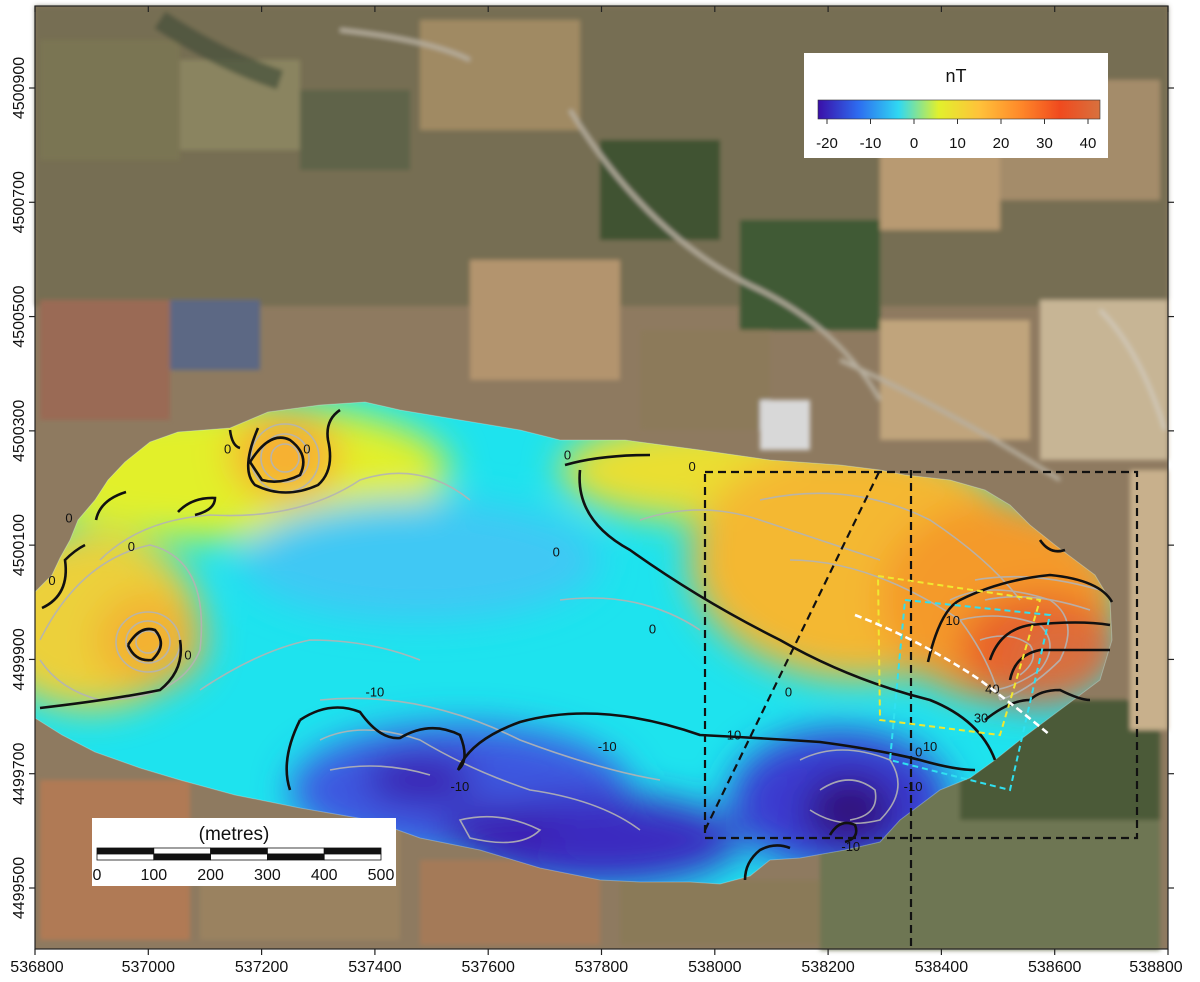  Describe the element at coordinates (19, 316) in the screenshot. I see `y-tick-label: 4500500` at that location.